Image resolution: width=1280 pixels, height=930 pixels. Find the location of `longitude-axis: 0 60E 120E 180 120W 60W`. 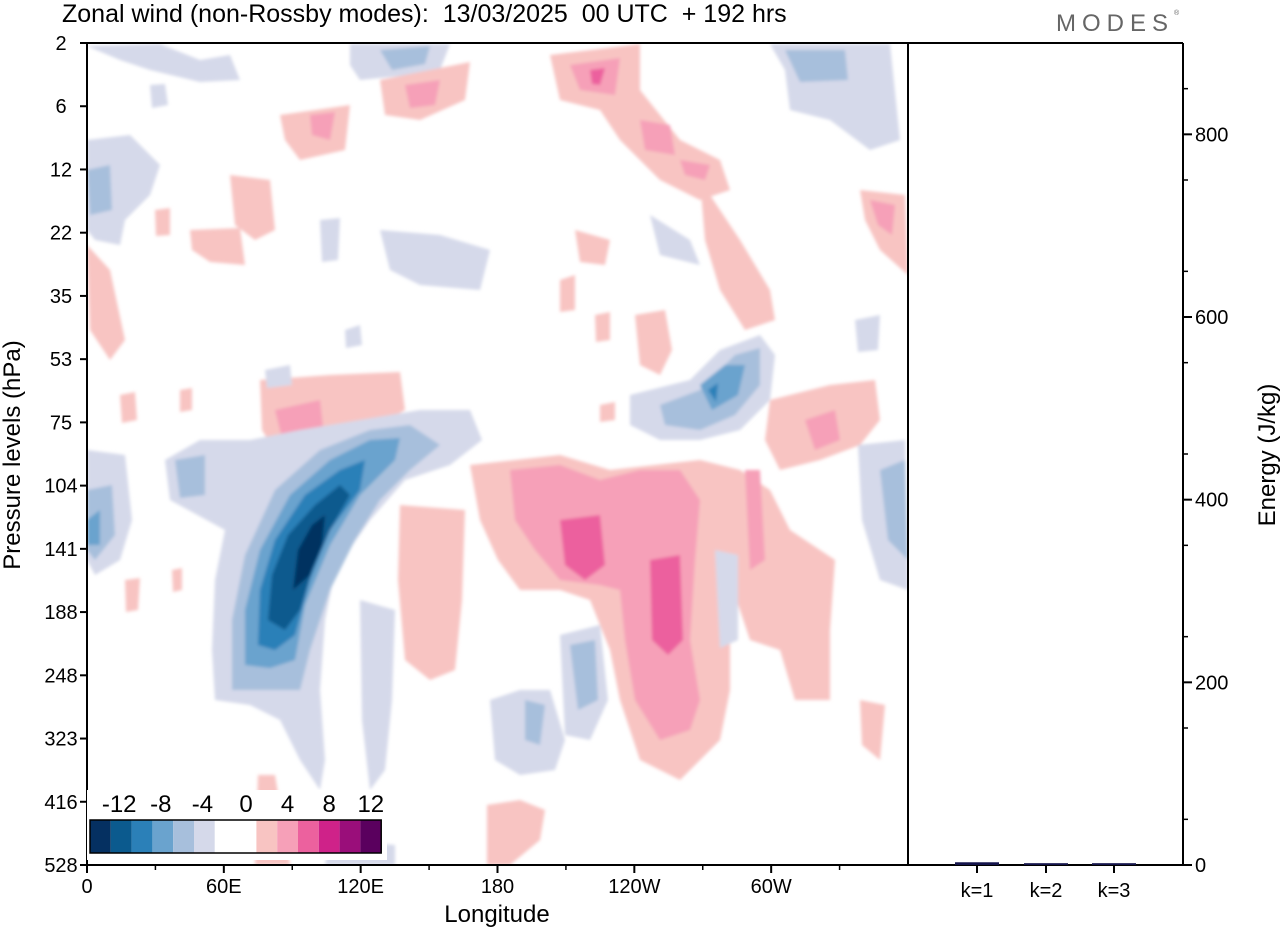

longitude-axis: 0 60E 120E 180 120W 60W is located at coordinates (461, 881).